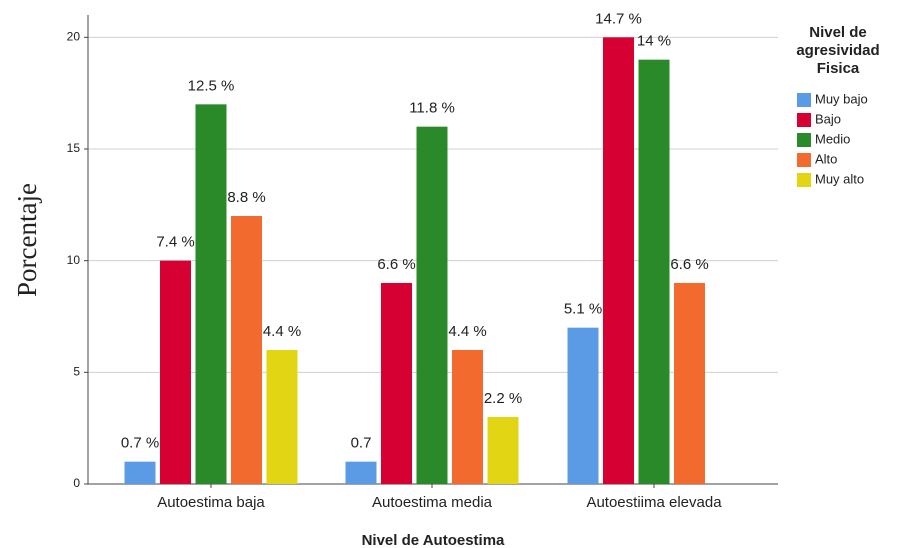 The width and height of the screenshot is (897, 548). What do you see at coordinates (76, 372) in the screenshot?
I see `y-tick-label: 5` at bounding box center [76, 372].